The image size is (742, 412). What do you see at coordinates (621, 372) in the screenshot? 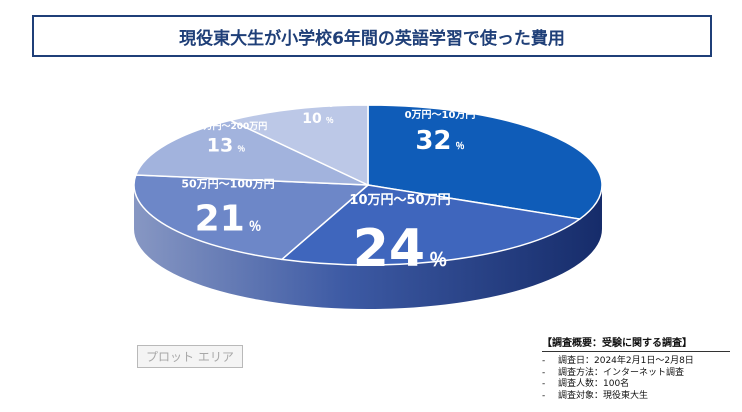
I see `survey-item-text: 調査方法：インターネット調査` at bounding box center [621, 372].